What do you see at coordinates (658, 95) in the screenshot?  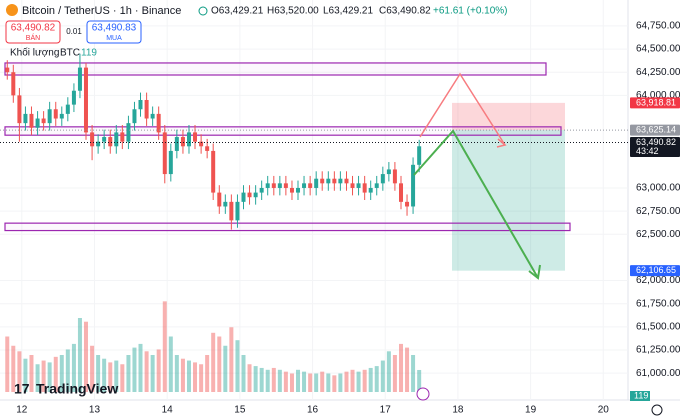 I see `y-tick-label: 64,000.00` at bounding box center [658, 95].